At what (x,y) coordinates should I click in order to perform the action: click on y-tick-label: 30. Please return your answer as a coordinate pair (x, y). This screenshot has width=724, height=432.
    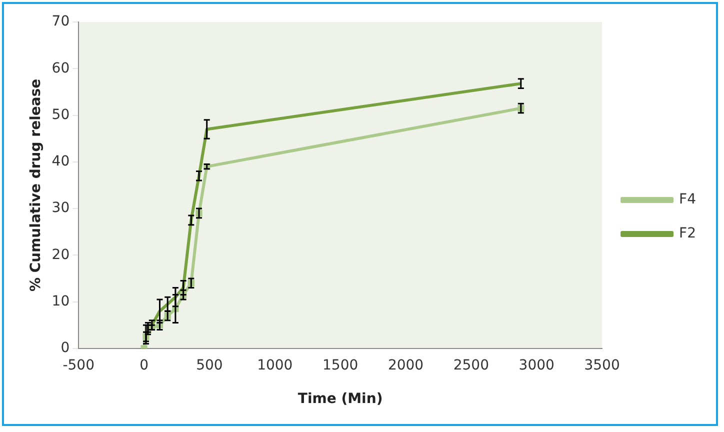
    Looking at the image, I should click on (61, 208).